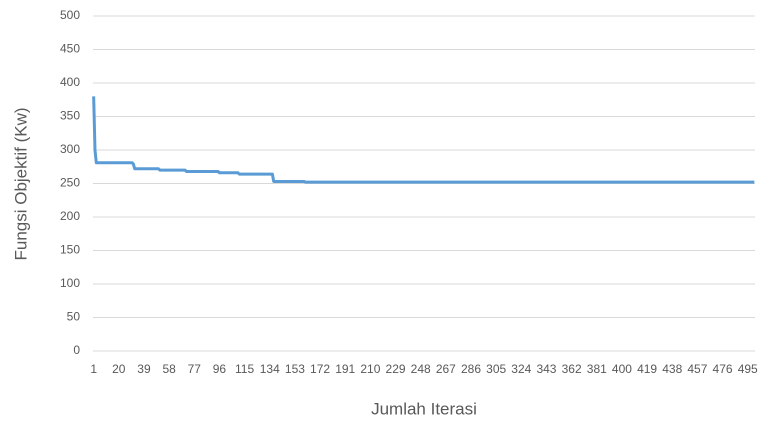 This screenshot has height=423, width=759. What do you see at coordinates (672, 369) in the screenshot?
I see `x-tick-label: 438` at bounding box center [672, 369].